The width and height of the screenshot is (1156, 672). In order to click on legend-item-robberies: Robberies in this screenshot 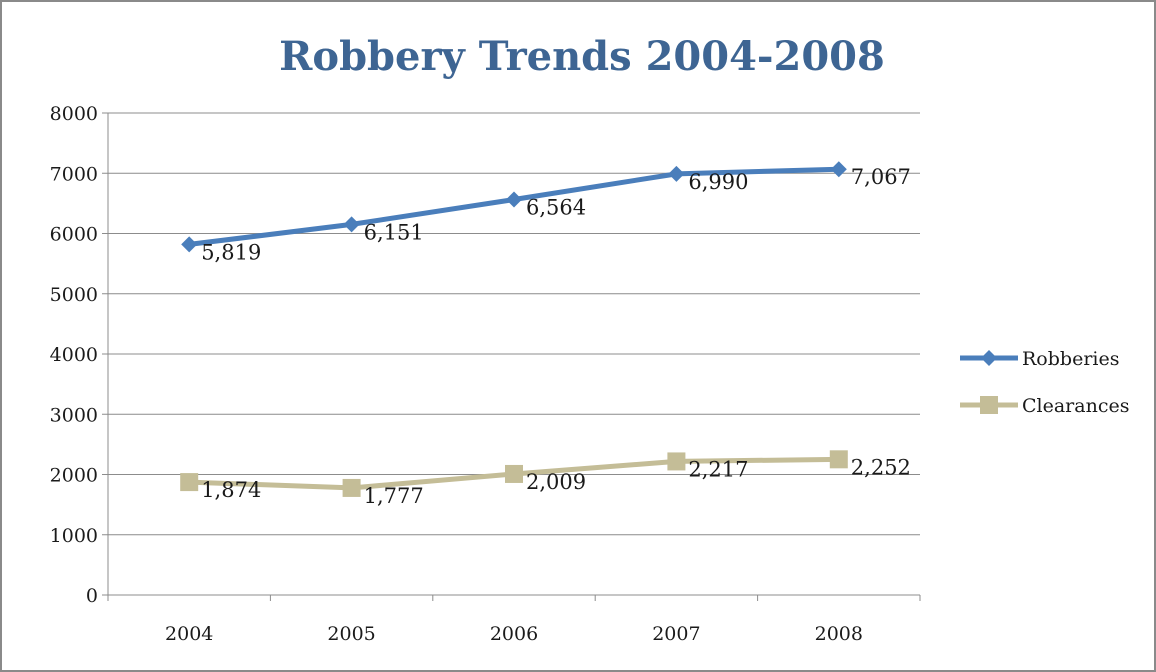, I will do `click(1039, 359)`.